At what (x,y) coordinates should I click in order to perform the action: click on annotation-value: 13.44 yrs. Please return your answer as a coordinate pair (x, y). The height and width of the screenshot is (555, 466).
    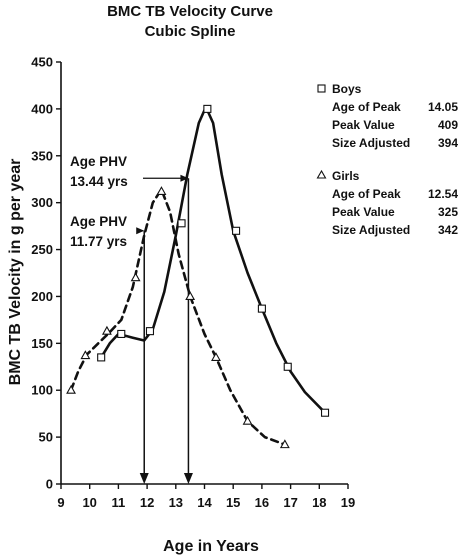
    Looking at the image, I should click on (99, 181).